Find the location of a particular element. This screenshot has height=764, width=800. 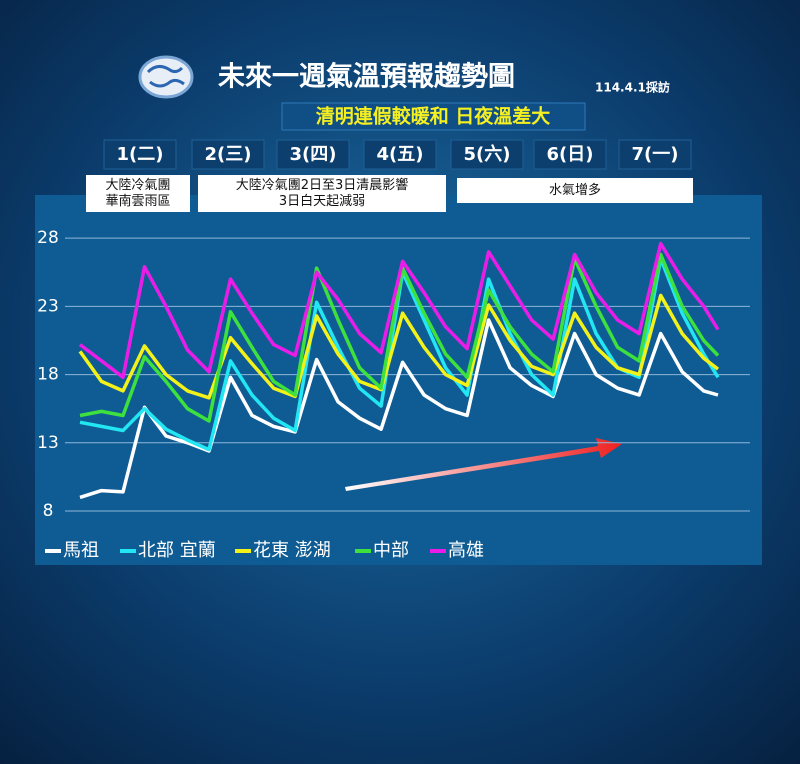

day-label: 6(日) is located at coordinates (570, 154).